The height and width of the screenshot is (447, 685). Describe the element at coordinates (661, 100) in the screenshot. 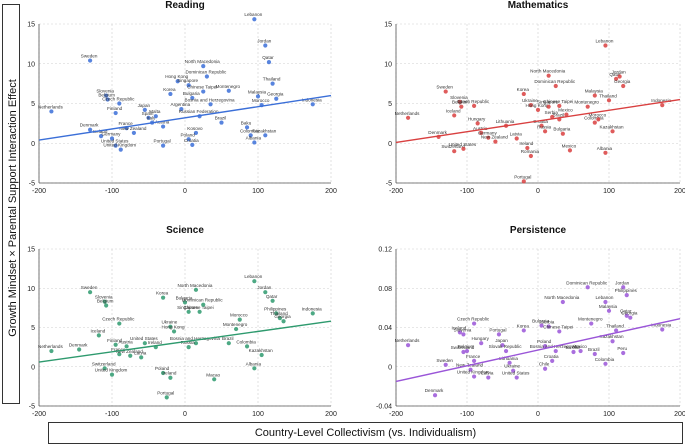

I see `point-label: Indonesia` at that location.